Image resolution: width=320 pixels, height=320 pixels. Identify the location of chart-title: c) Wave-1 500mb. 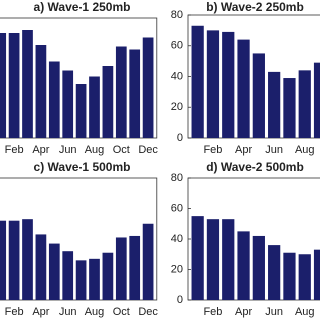
(82, 167).